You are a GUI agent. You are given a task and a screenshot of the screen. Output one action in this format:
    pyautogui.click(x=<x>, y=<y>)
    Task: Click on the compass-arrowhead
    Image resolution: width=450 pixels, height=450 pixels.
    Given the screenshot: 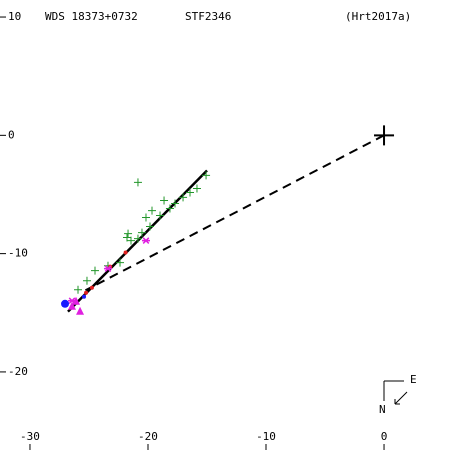 What is the action you would take?
    pyautogui.click(x=397, y=402)
    